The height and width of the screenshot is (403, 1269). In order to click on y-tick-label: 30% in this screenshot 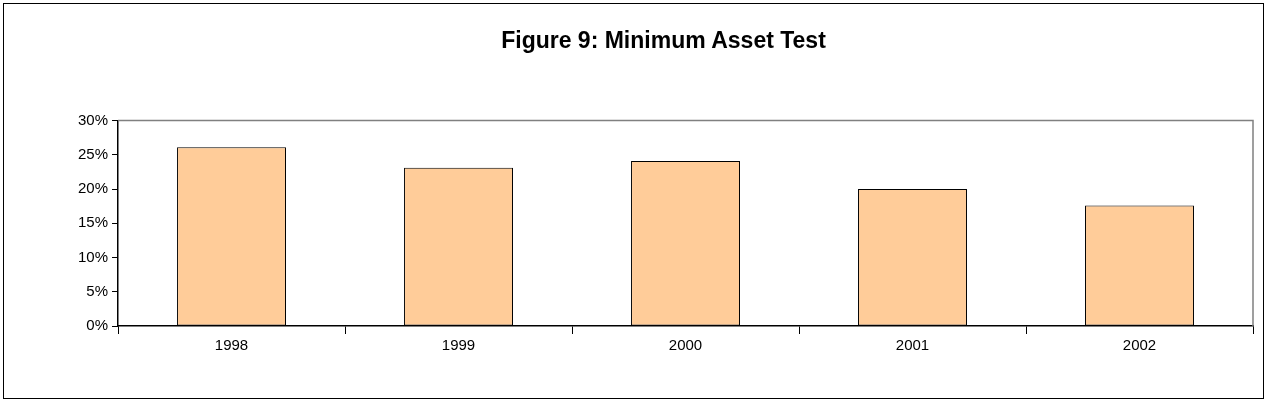, I will do `click(93, 119)`.